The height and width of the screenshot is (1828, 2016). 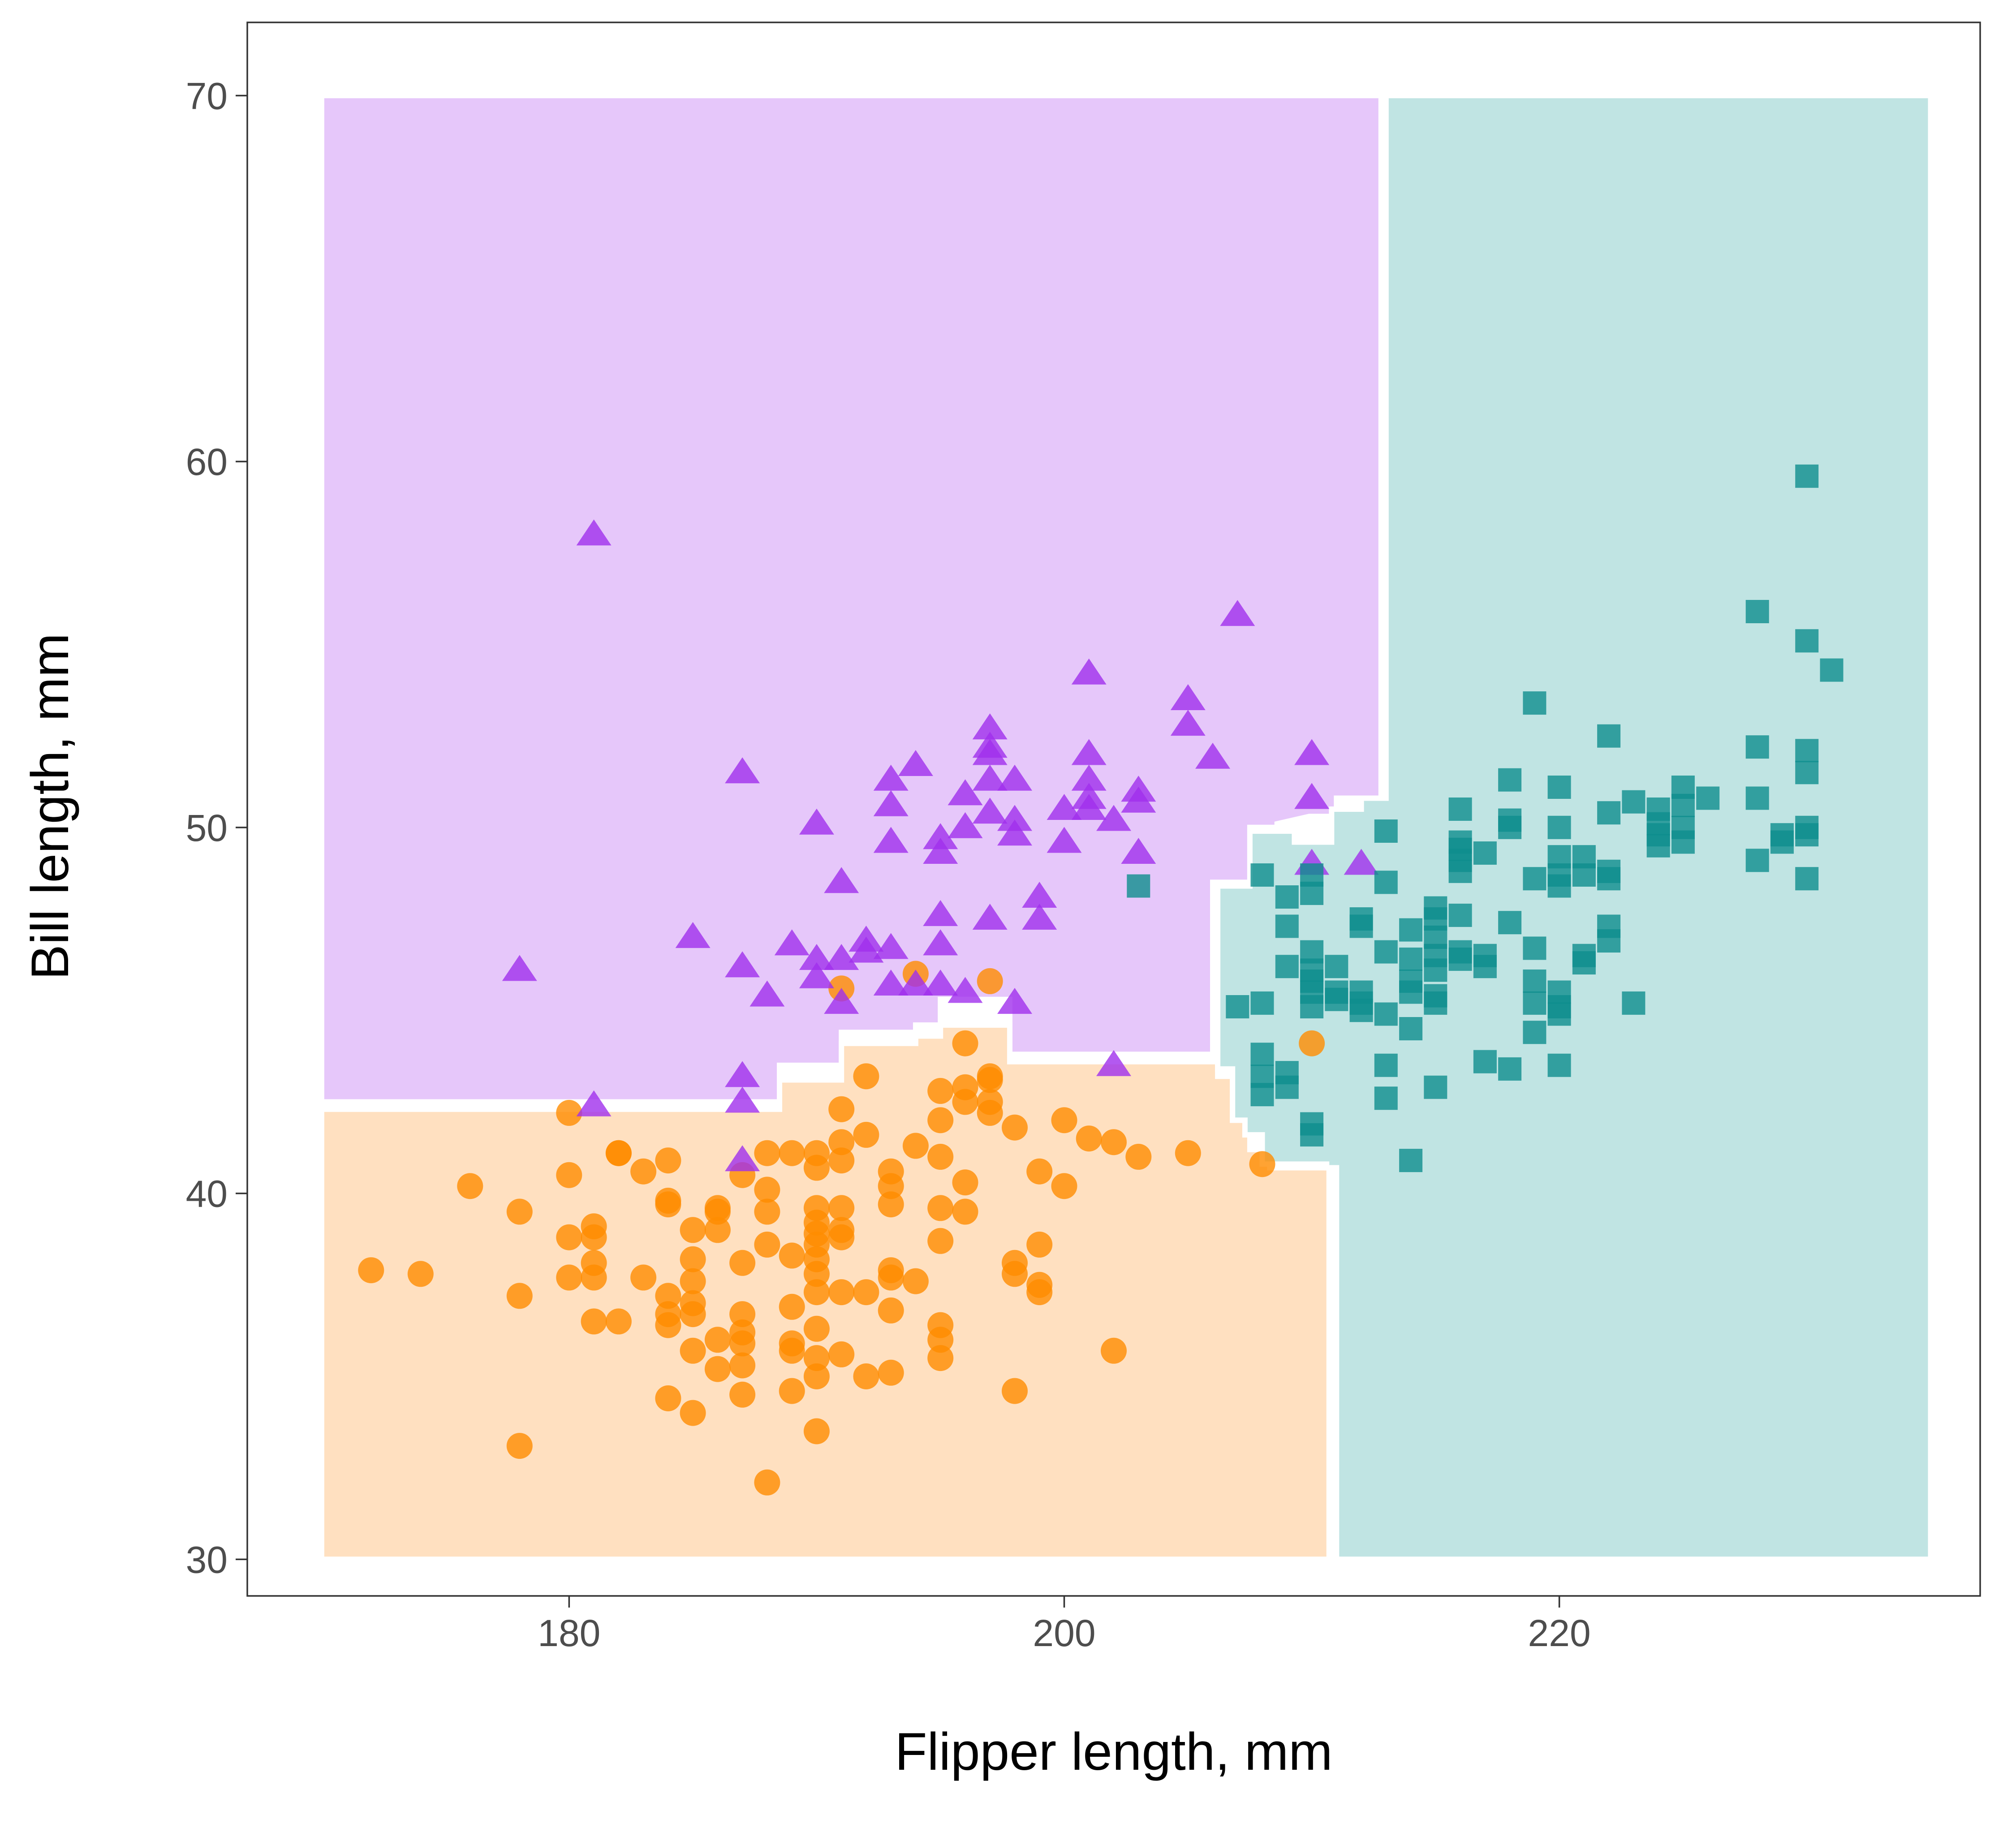 What do you see at coordinates (51, 806) in the screenshot?
I see `y-axis-title: Bill length, mm` at bounding box center [51, 806].